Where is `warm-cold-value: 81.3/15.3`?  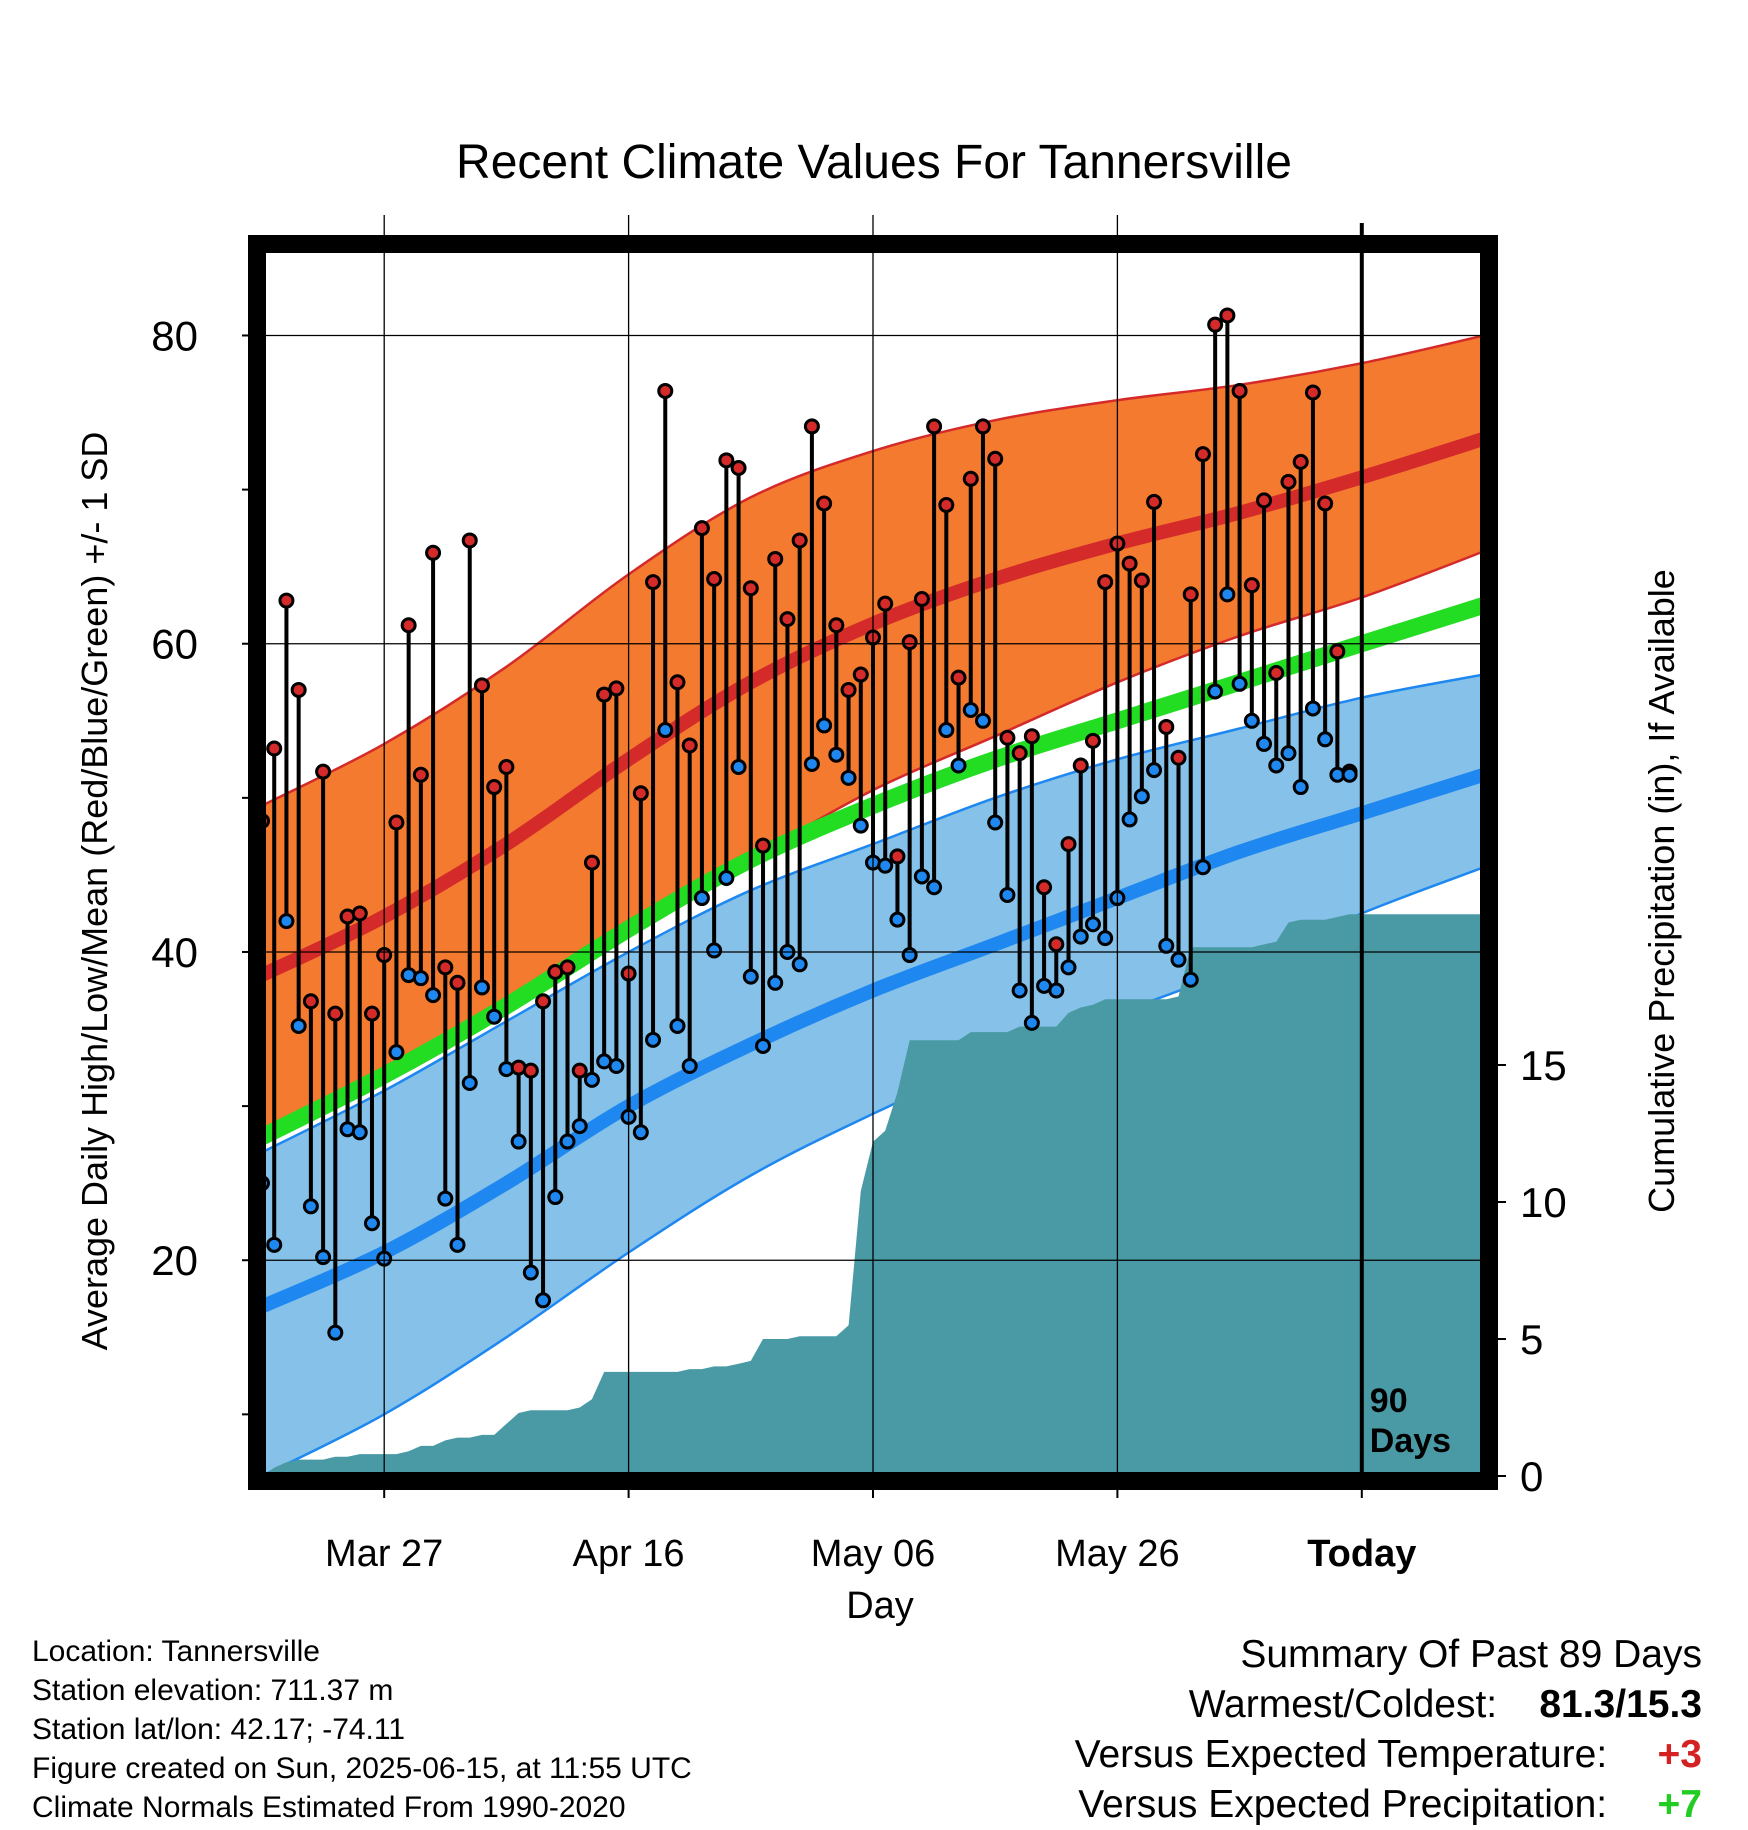 warm-cold-value: 81.3/15.3 is located at coordinates (1620, 1704).